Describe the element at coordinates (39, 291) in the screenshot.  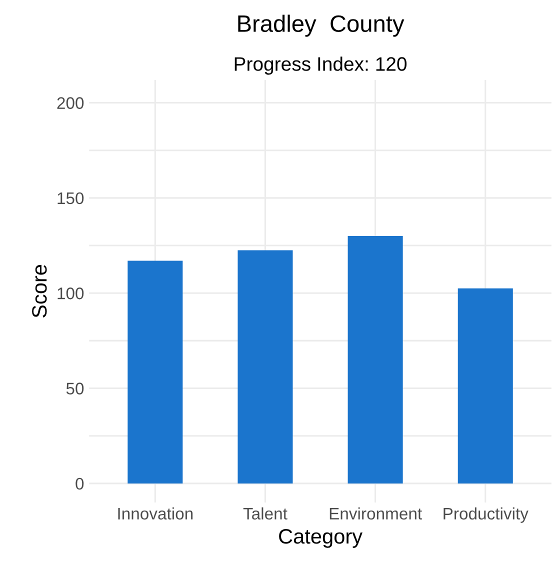
I see `y-axis-title: Score` at that location.